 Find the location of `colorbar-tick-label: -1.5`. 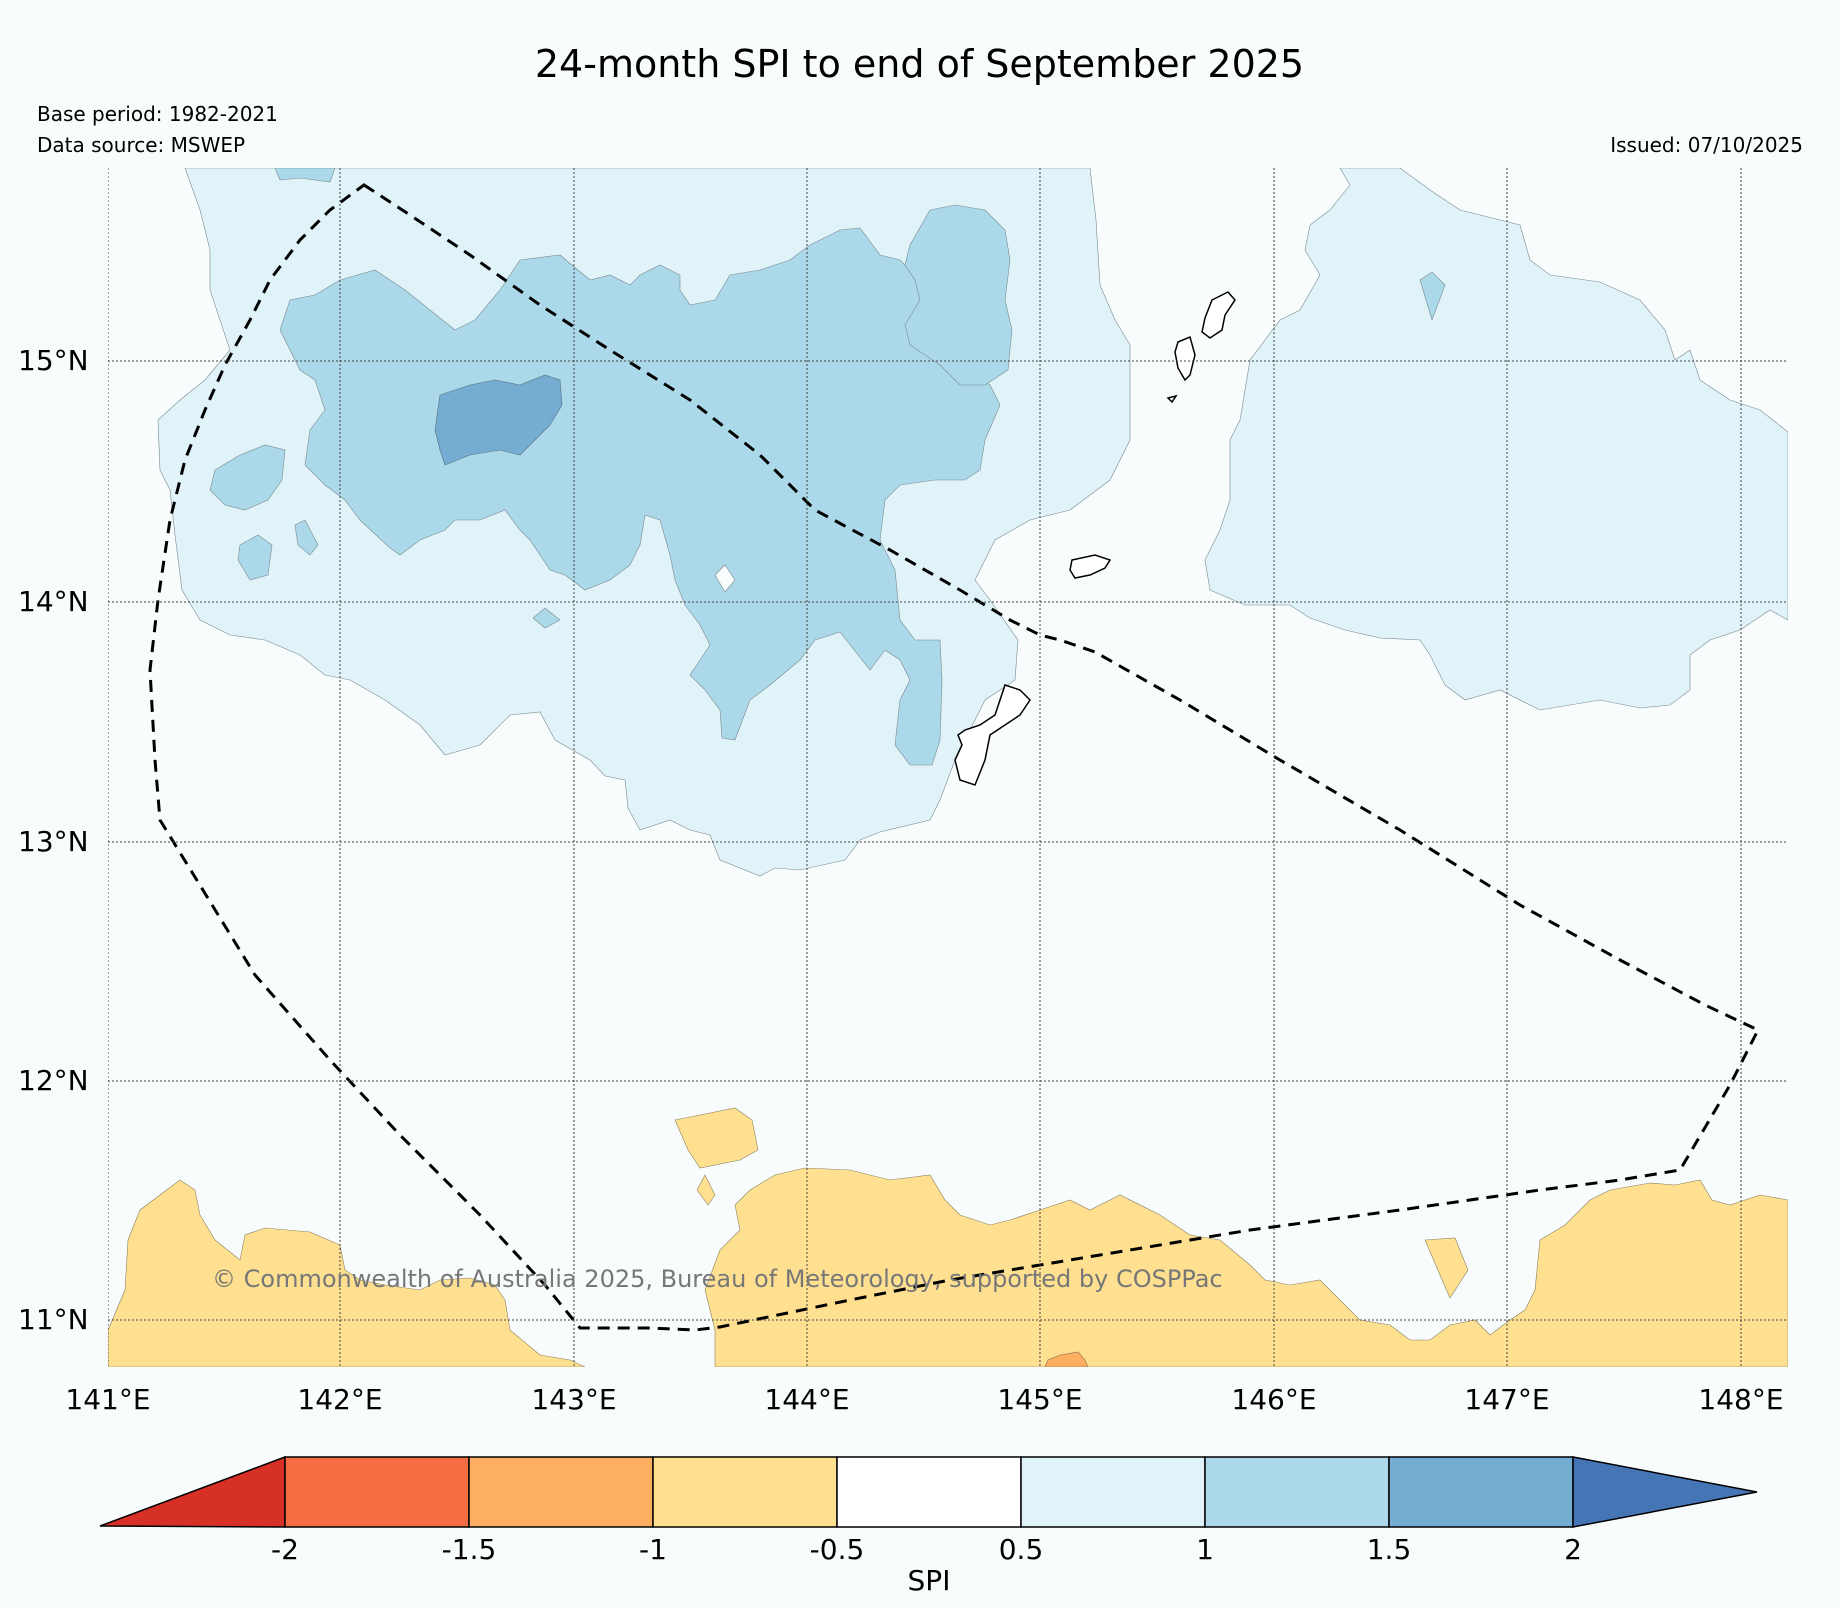

colorbar-tick-label: -1.5 is located at coordinates (469, 1549).